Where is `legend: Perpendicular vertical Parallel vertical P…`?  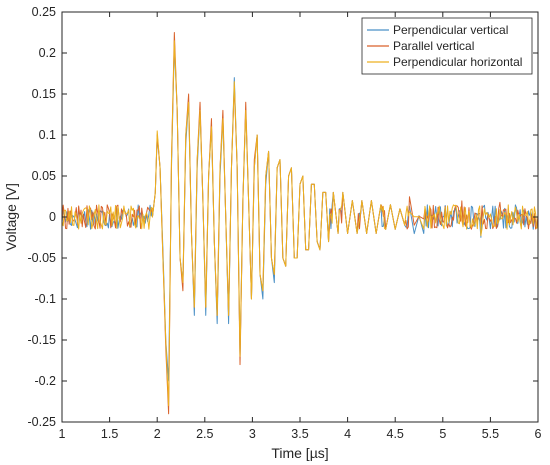
legend: Perpendicular vertical Parallel vertical P… is located at coordinates (447, 46).